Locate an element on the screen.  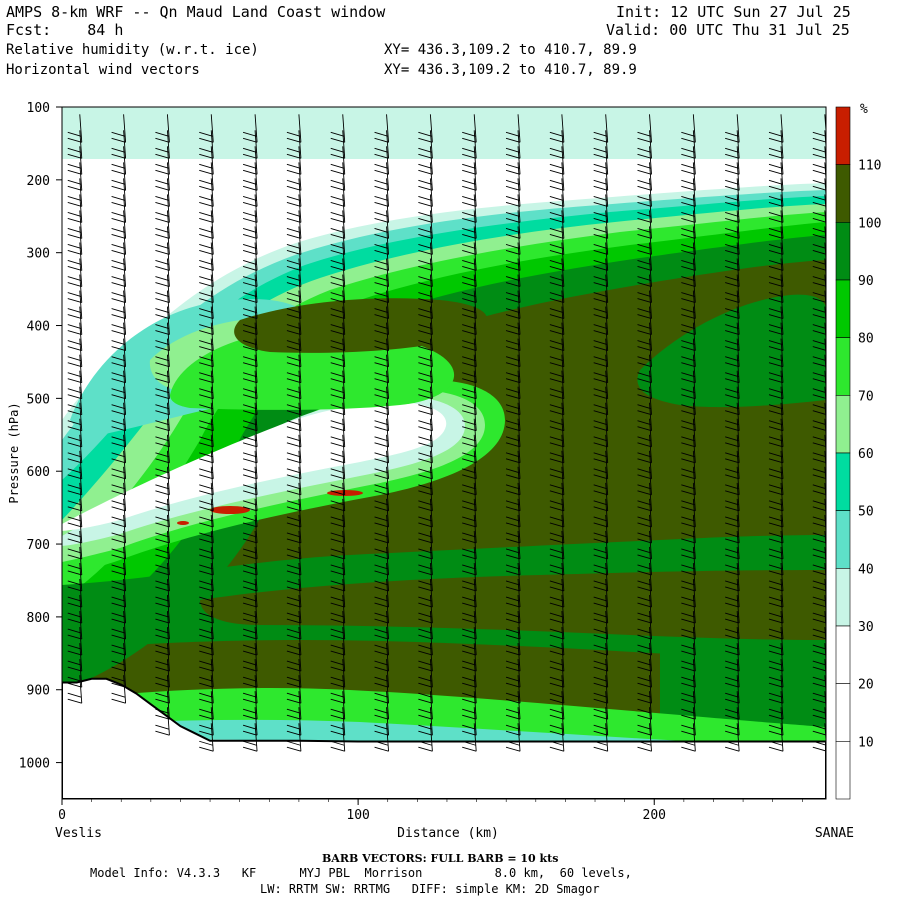
field-label-wind: Horizontal wind vectors is located at coordinates (103, 70).